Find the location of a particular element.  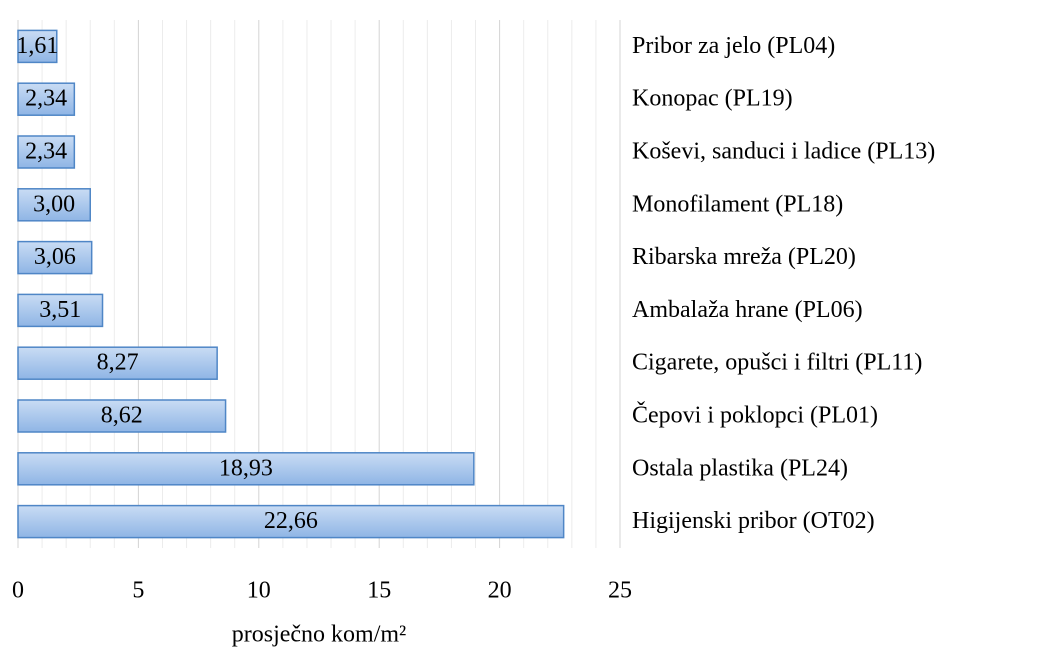

data-label: 3,51 is located at coordinates (60, 310).